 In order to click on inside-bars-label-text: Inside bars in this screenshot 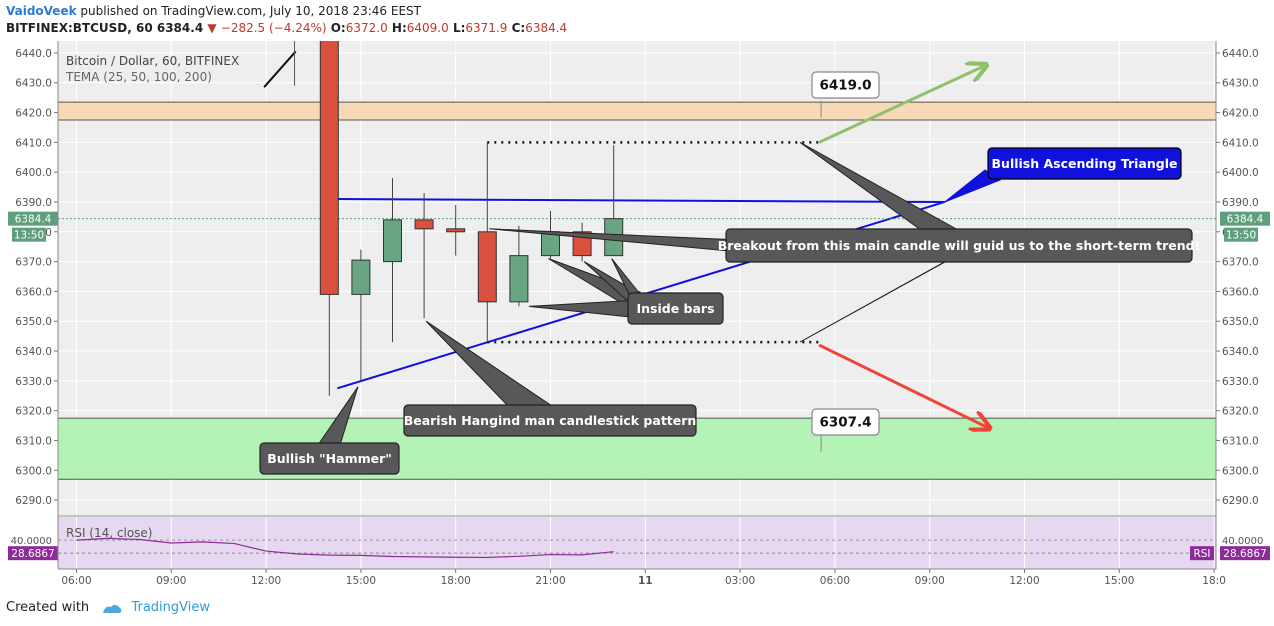, I will do `click(675, 308)`.